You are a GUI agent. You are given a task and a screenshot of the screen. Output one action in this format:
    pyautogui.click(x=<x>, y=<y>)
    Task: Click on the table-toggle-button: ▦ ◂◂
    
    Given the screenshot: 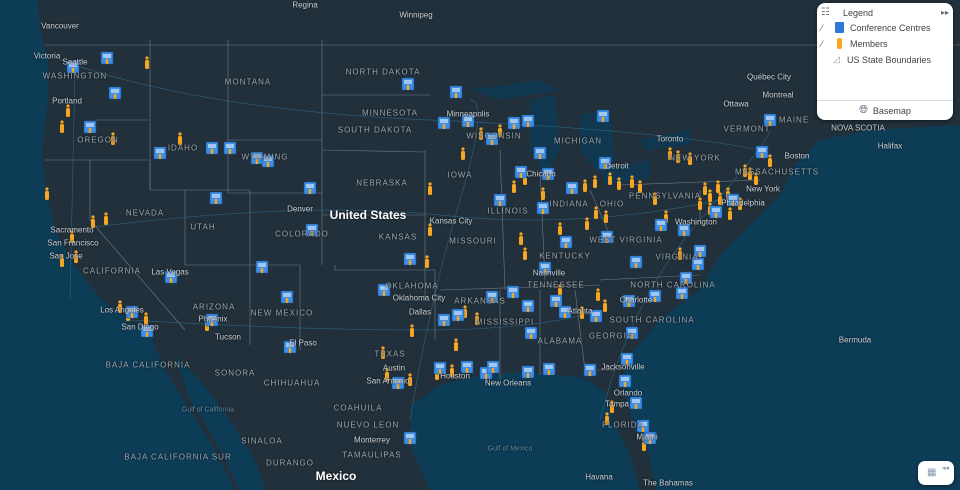 What is the action you would take?
    pyautogui.click(x=936, y=473)
    